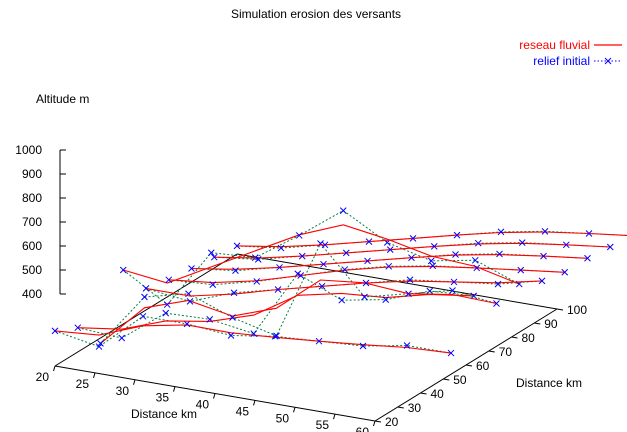 Image resolution: width=627 pixels, height=432 pixels. What do you see at coordinates (32, 222) in the screenshot?
I see `z-tick-label: 700` at bounding box center [32, 222].